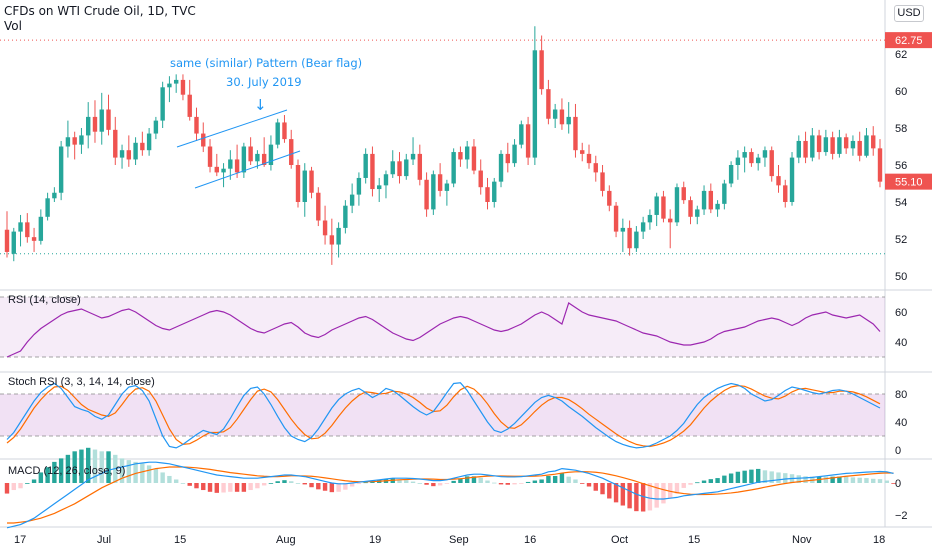  I want to click on time-tick-15: 15, so click(180, 540).